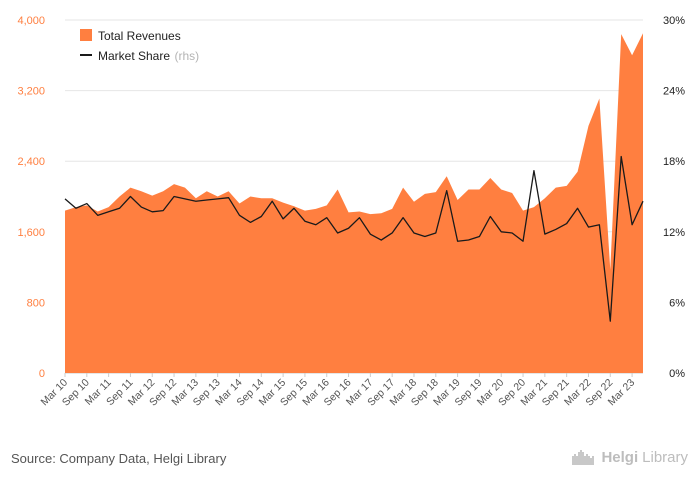 This screenshot has width=700, height=483. What do you see at coordinates (677, 374) in the screenshot?
I see `right-tick-label: 0%` at bounding box center [677, 374].